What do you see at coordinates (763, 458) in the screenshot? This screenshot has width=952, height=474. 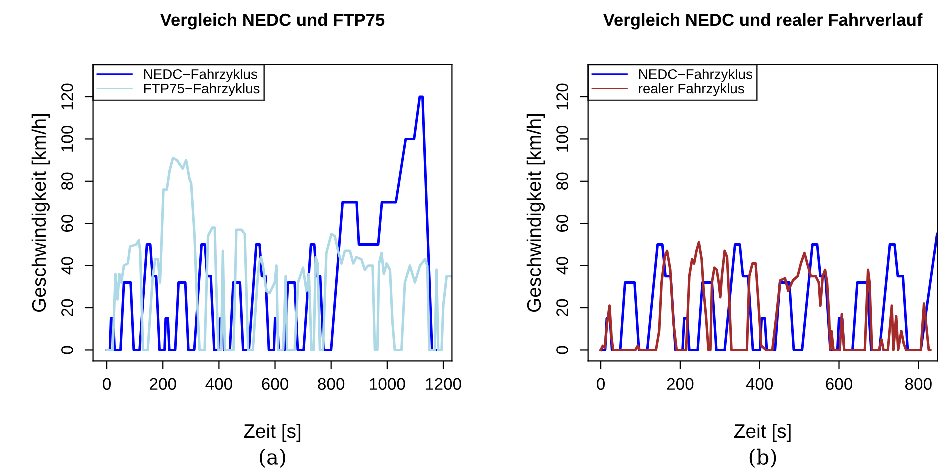 I see `text: (b)` at bounding box center [763, 458].